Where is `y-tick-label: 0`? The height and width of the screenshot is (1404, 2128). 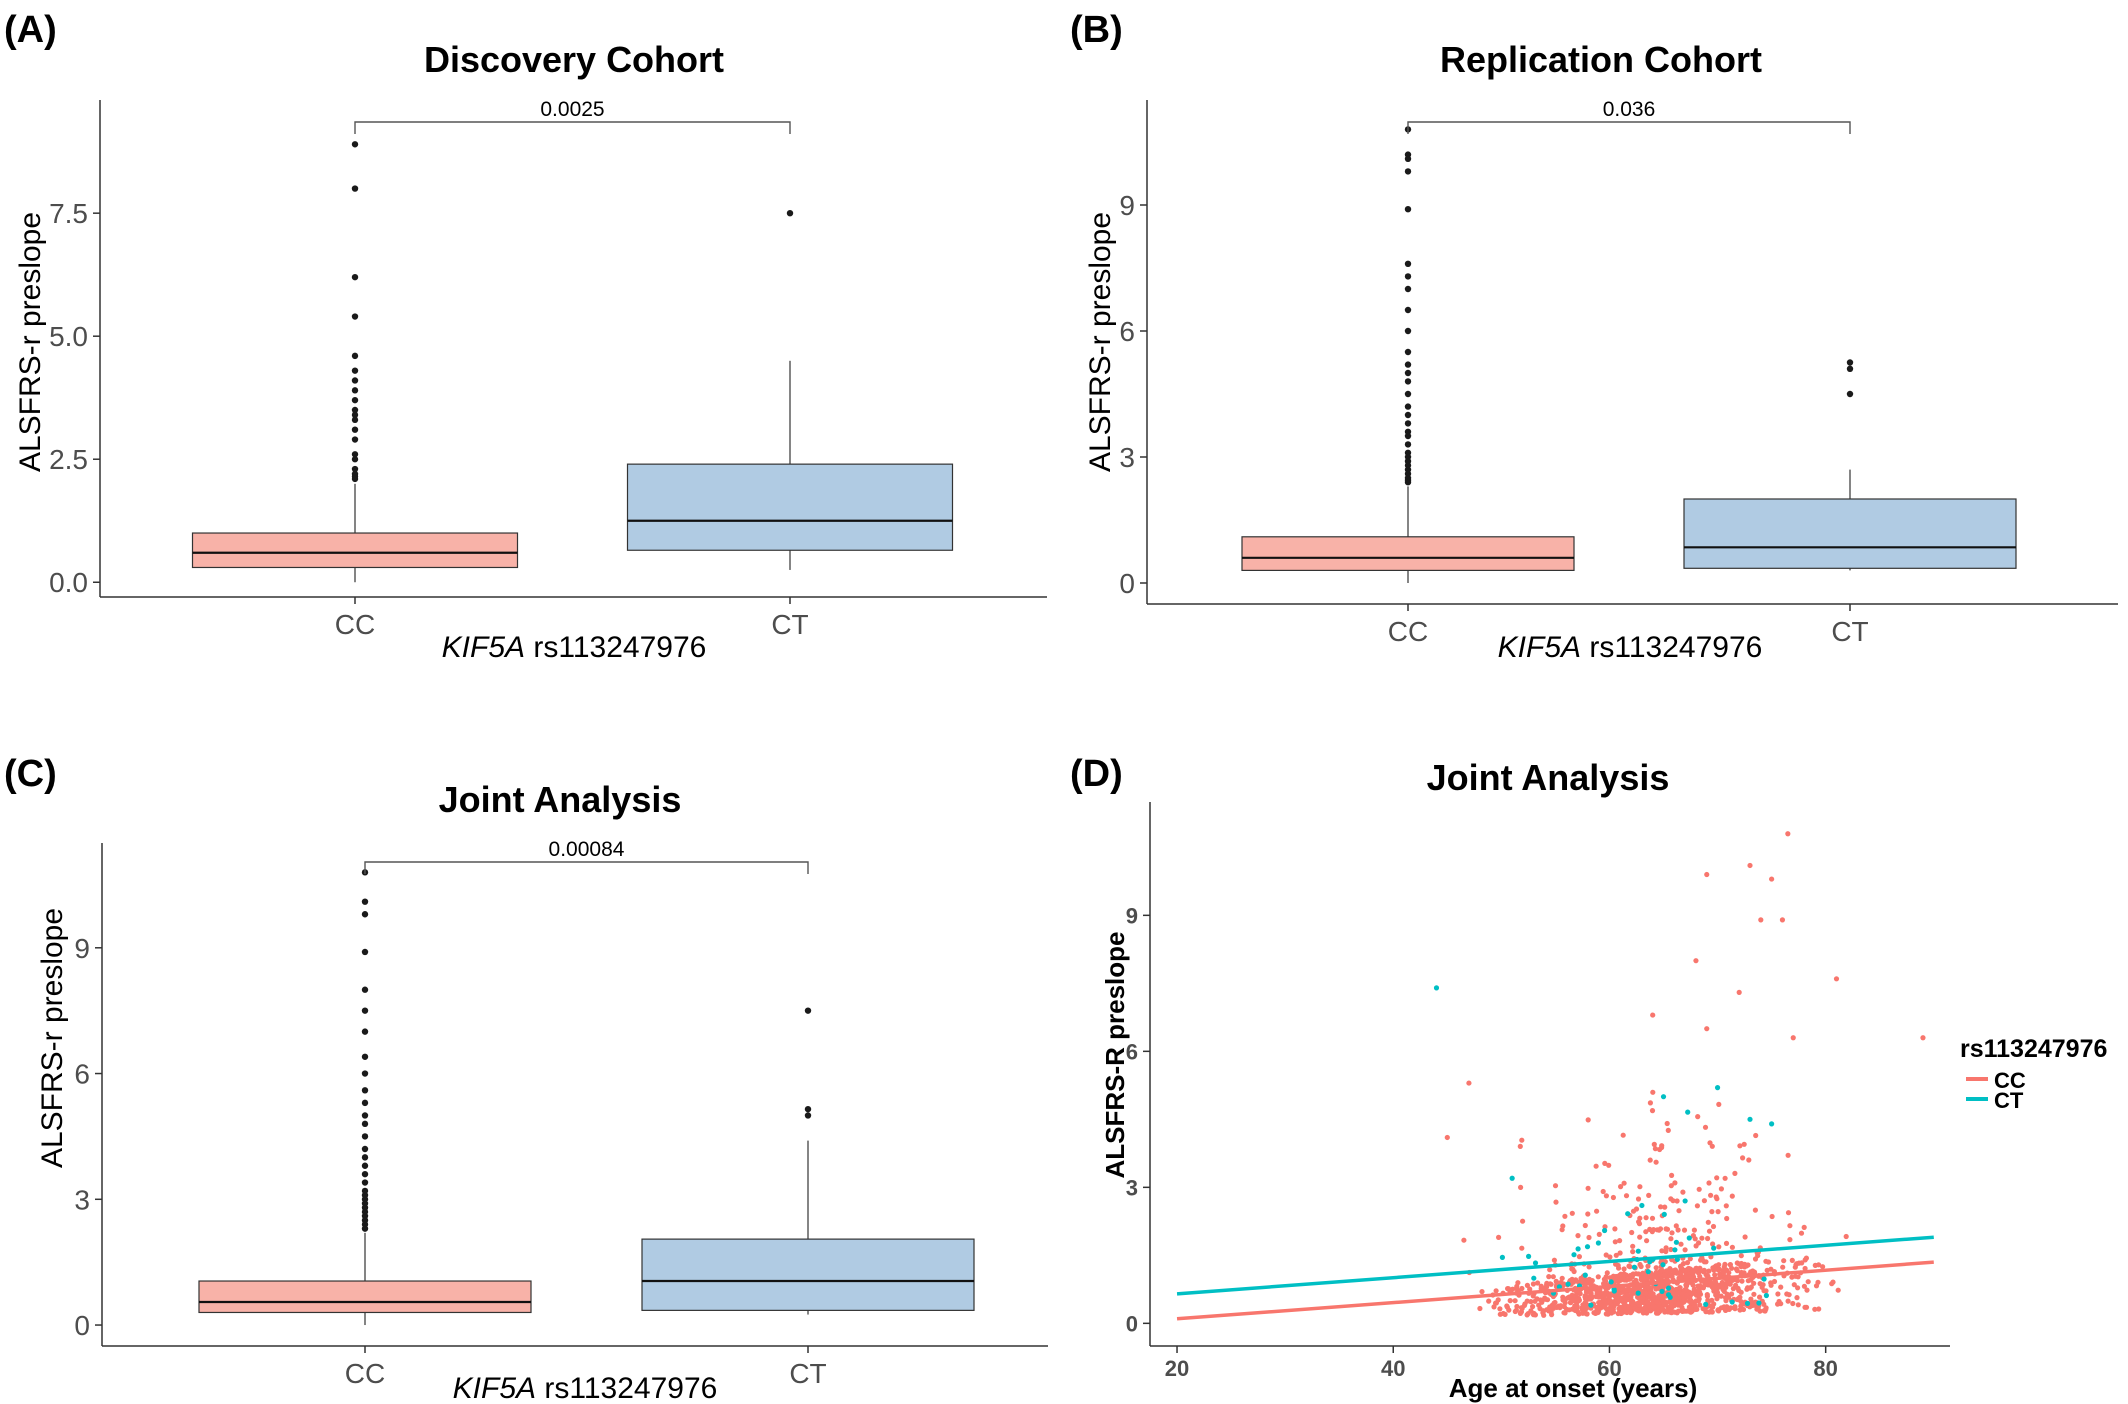 y-tick-label: 0 is located at coordinates (82, 1325).